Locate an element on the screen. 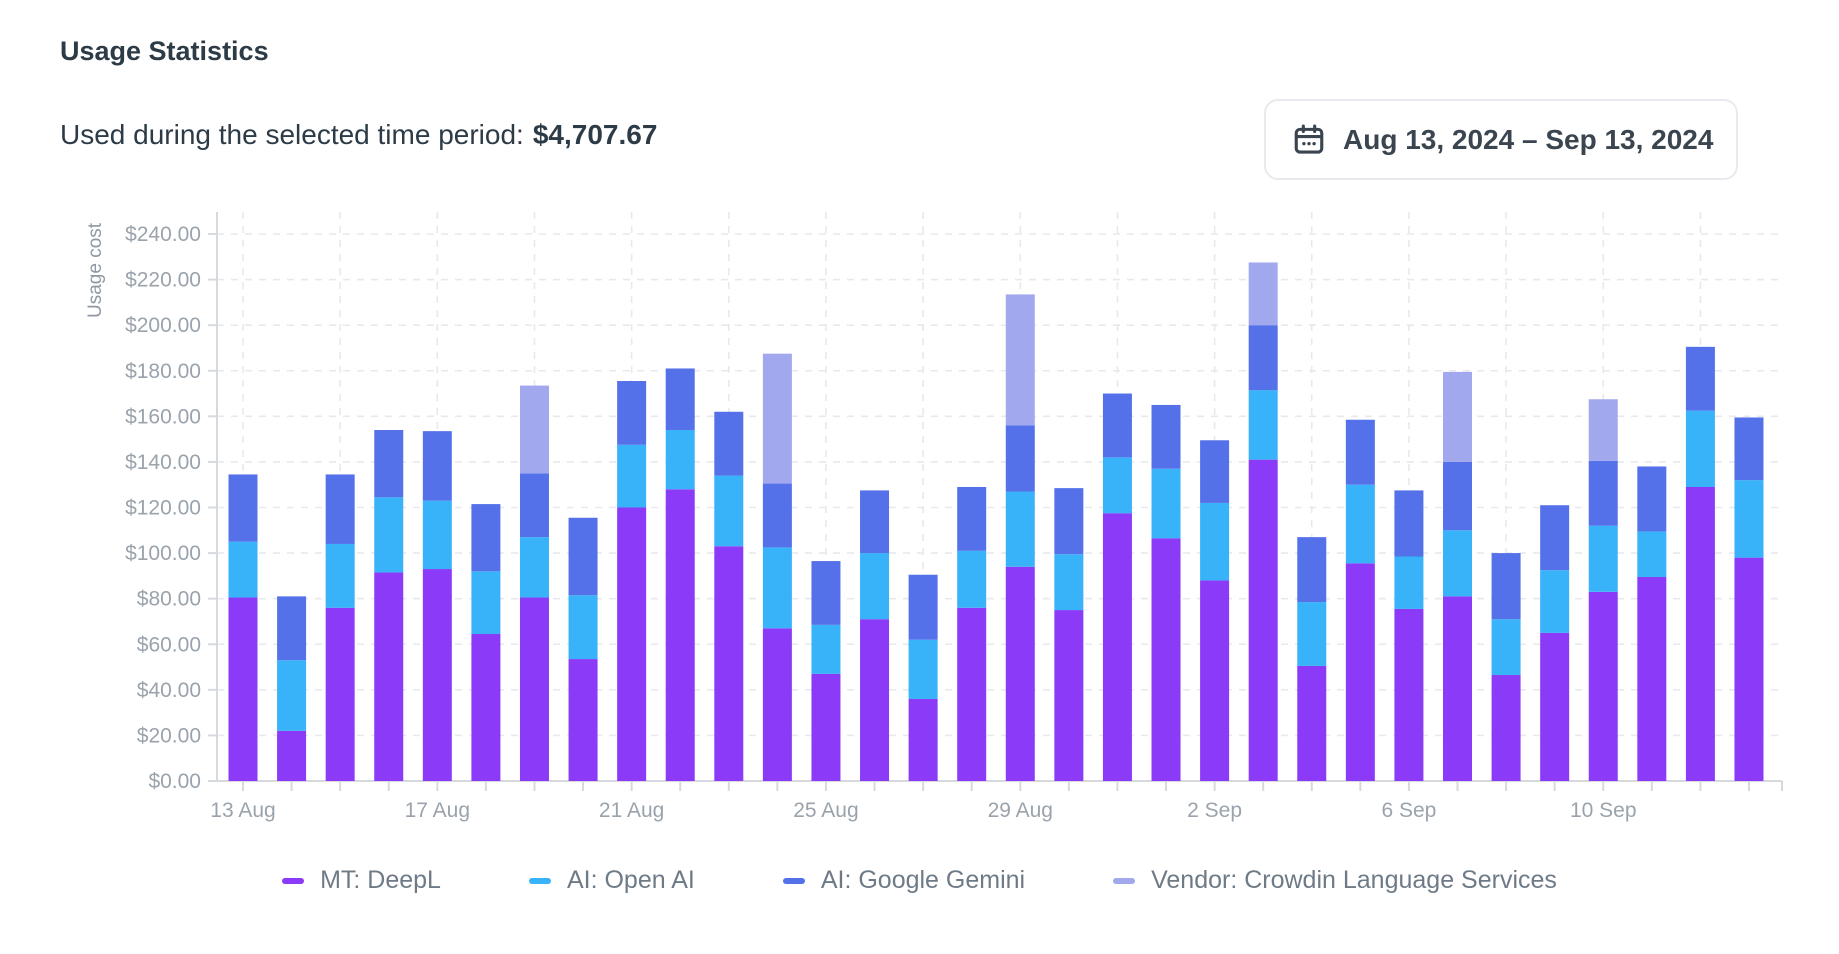 The image size is (1839, 954). legend-item-ai-google-gemini: AI: Google Gemini is located at coordinates (903, 880).